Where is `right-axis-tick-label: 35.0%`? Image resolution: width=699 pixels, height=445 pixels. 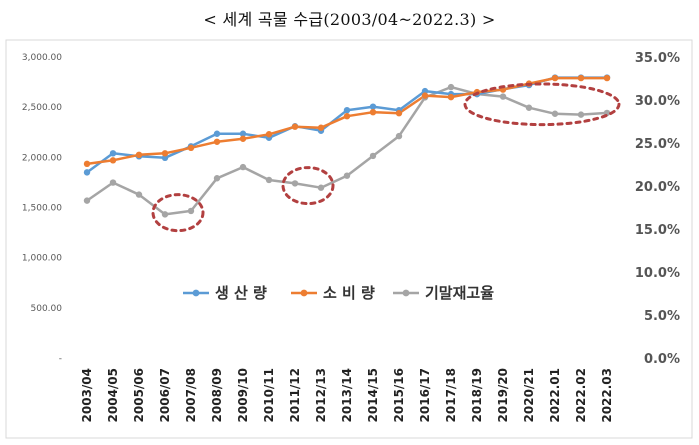 right-axis-tick-label: 35.0% is located at coordinates (657, 58).